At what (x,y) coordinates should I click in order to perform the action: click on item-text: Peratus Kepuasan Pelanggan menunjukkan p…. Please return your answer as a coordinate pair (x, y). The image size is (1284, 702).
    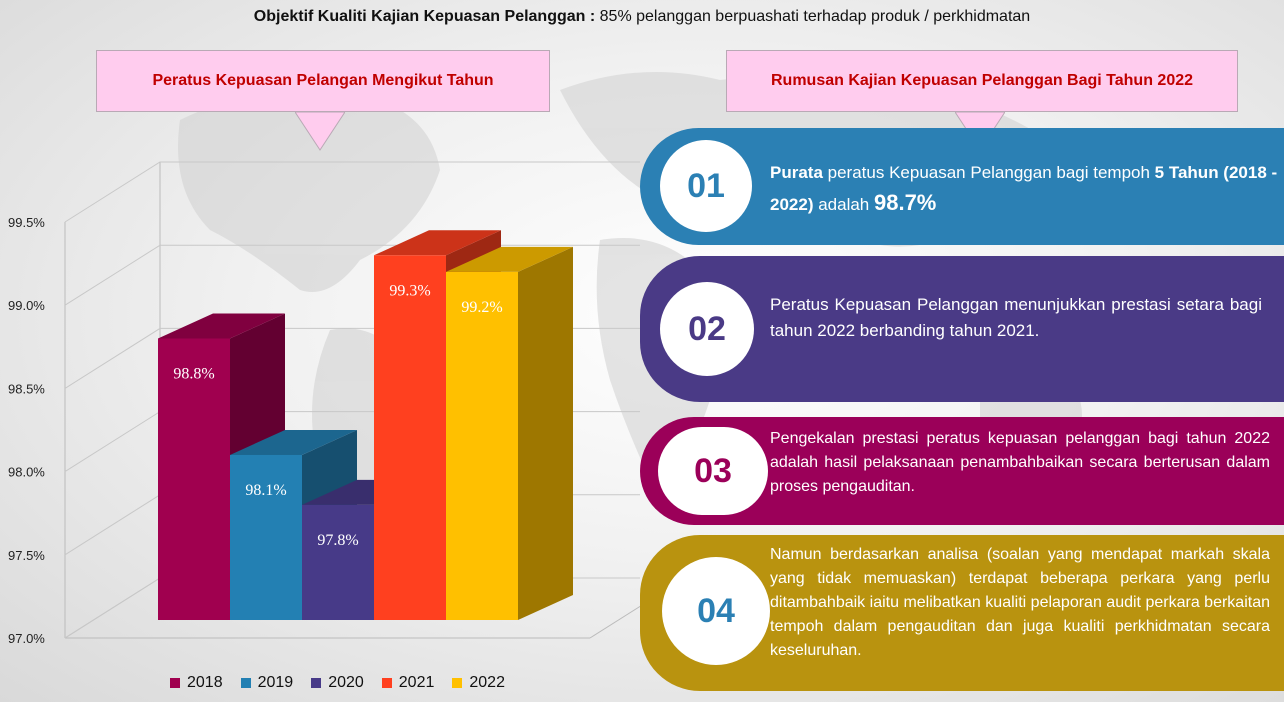
    Looking at the image, I should click on (1016, 318).